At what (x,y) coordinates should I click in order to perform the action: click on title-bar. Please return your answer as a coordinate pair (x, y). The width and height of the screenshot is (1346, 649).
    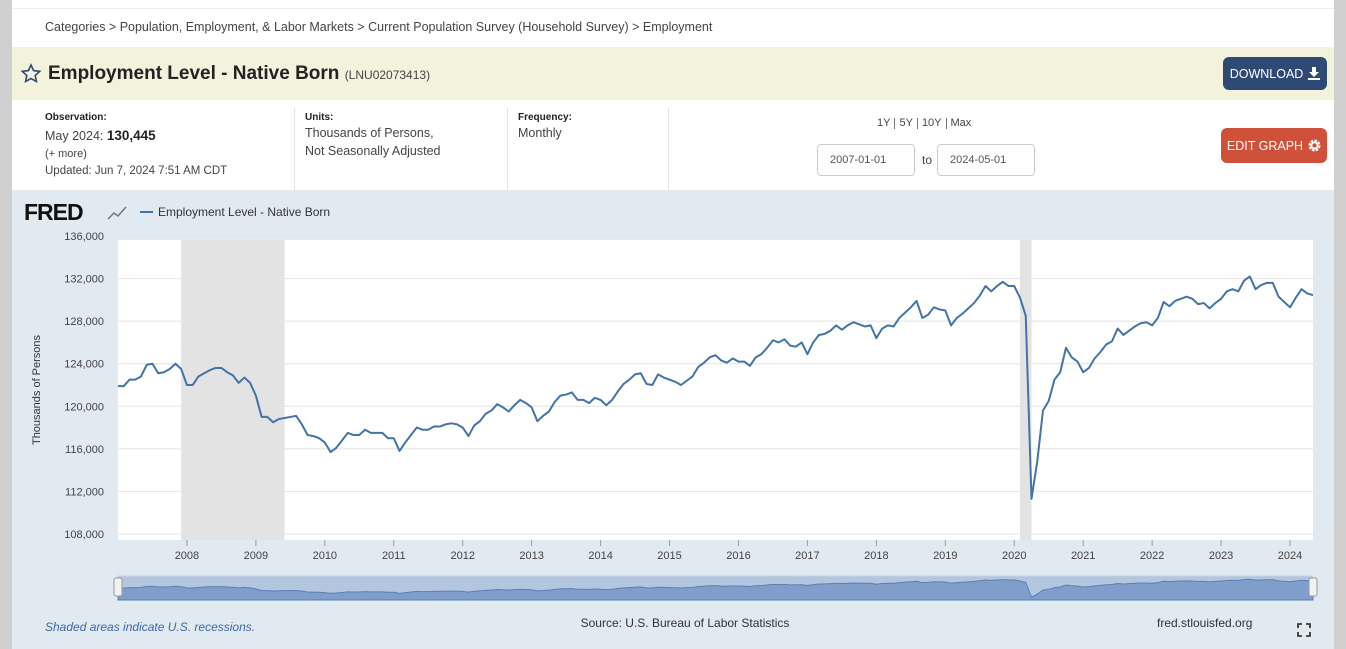
    Looking at the image, I should click on (673, 73).